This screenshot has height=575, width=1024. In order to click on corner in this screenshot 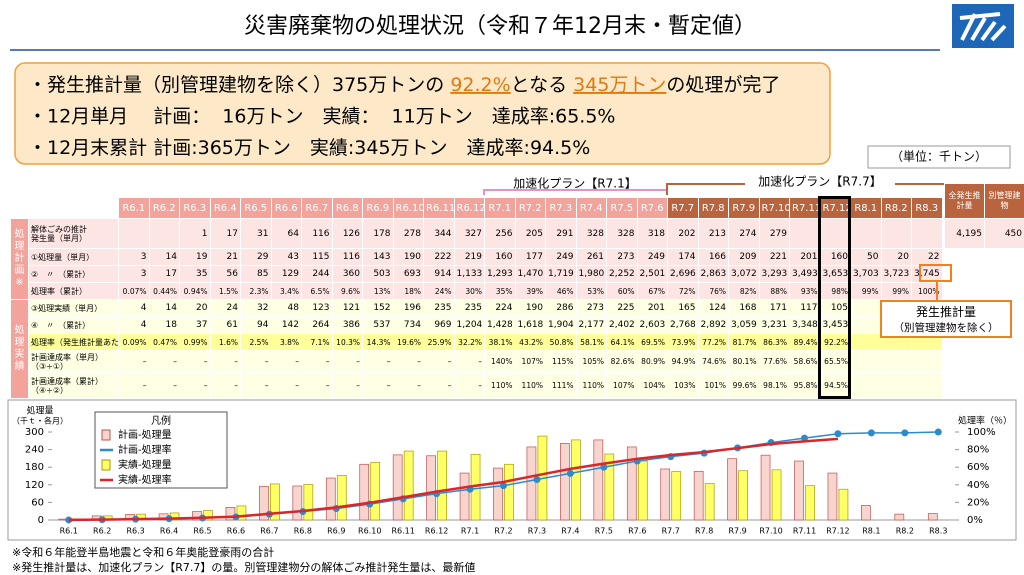, I will do `click(64, 208)`.